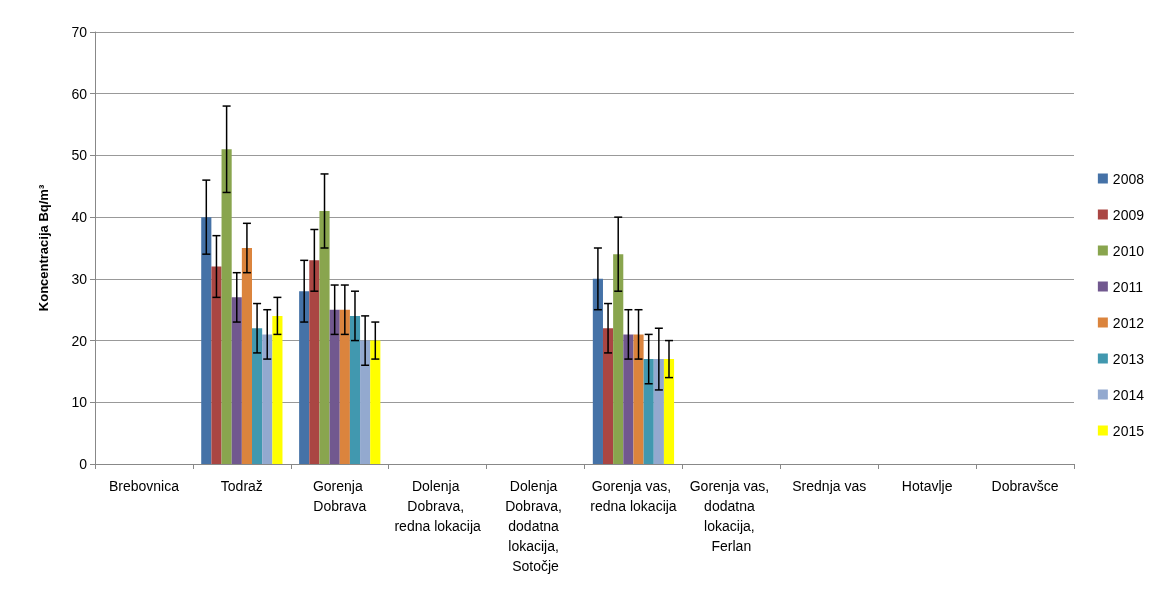  Describe the element at coordinates (1128, 250) in the screenshot. I see `legend-label: 2010` at that location.